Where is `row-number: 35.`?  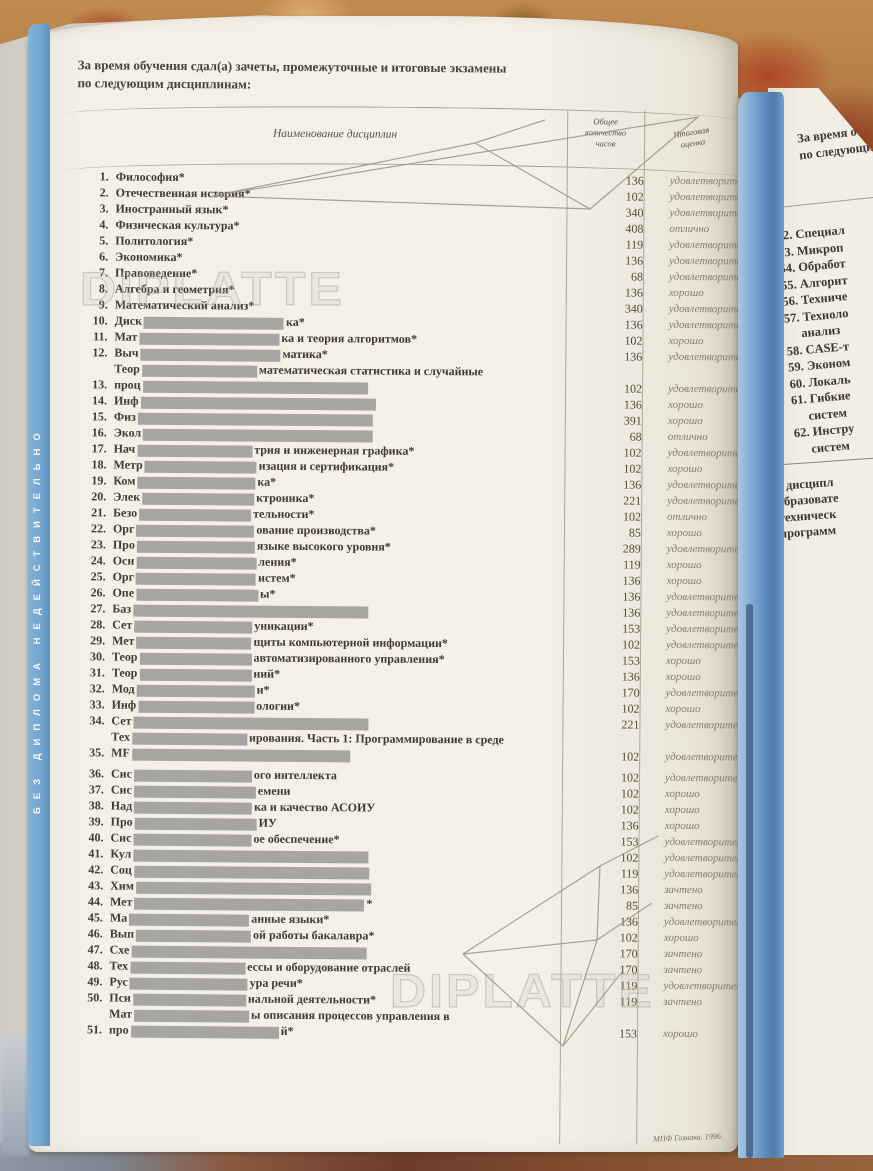
row-number: 35. is located at coordinates (97, 752).